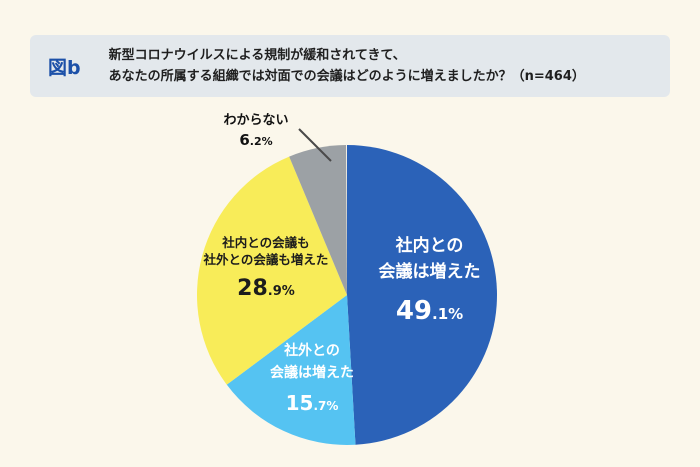  Describe the element at coordinates (346, 76) in the screenshot. I see `question-line-2: あなたの所属する組織では対面での会議はどのように増えましたか？（n=464）` at that location.